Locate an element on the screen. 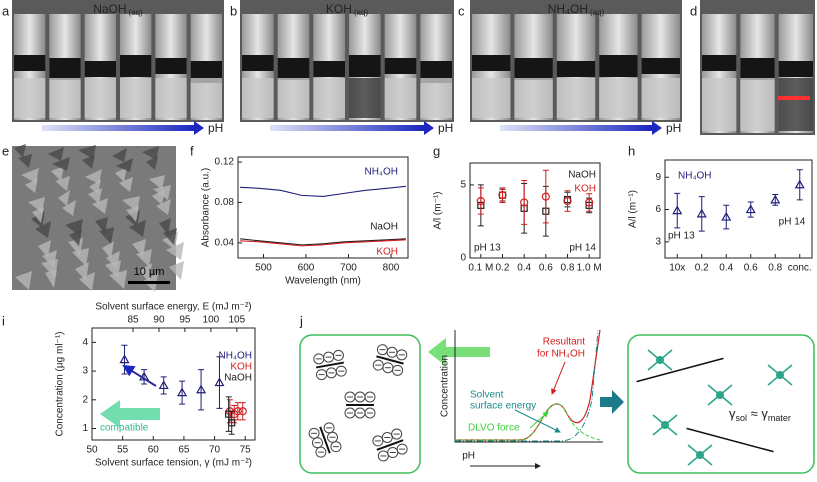  ph-label: pH is located at coordinates (215, 128).